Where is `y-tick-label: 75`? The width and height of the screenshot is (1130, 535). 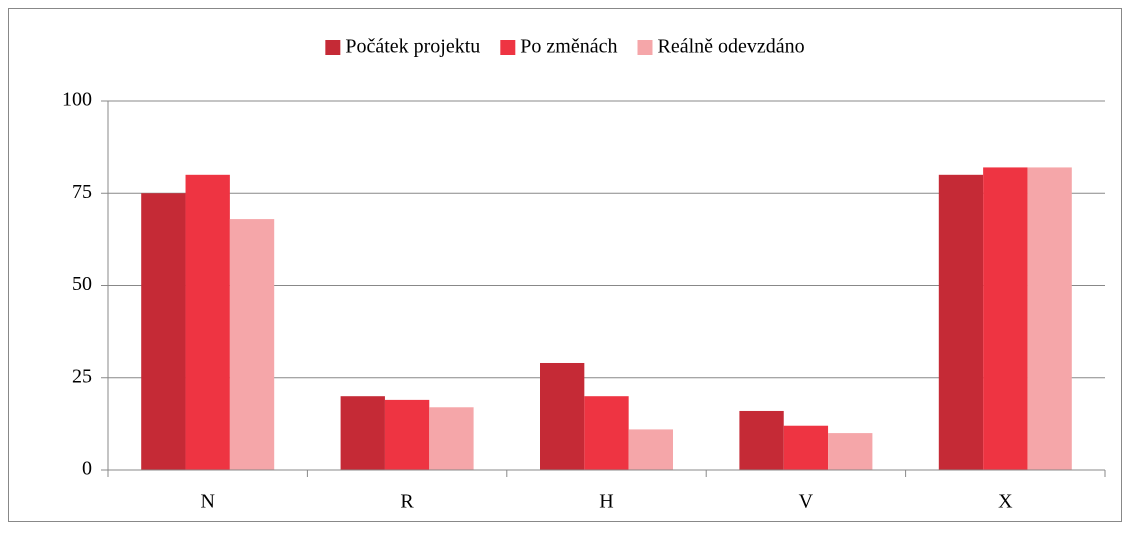
y-tick-label: 75 is located at coordinates (82, 192).